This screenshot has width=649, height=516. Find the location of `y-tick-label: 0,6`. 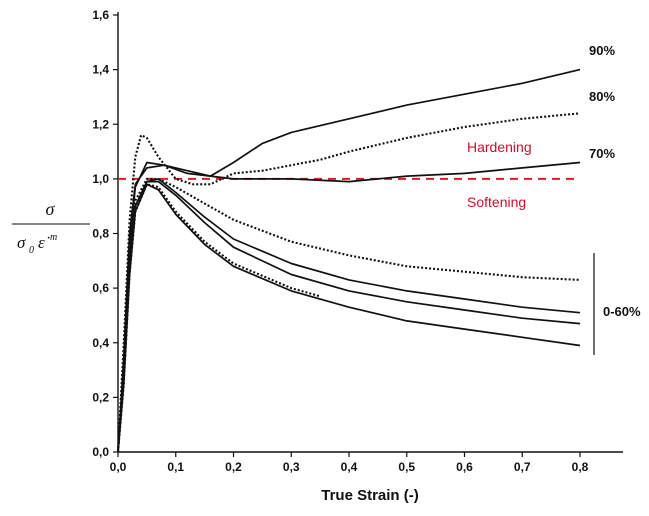

y-tick-label: 0,6 is located at coordinates (100, 288).